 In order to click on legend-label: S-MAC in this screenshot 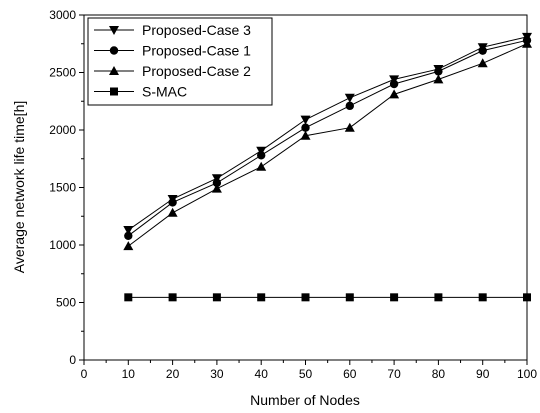, I will do `click(164, 92)`.